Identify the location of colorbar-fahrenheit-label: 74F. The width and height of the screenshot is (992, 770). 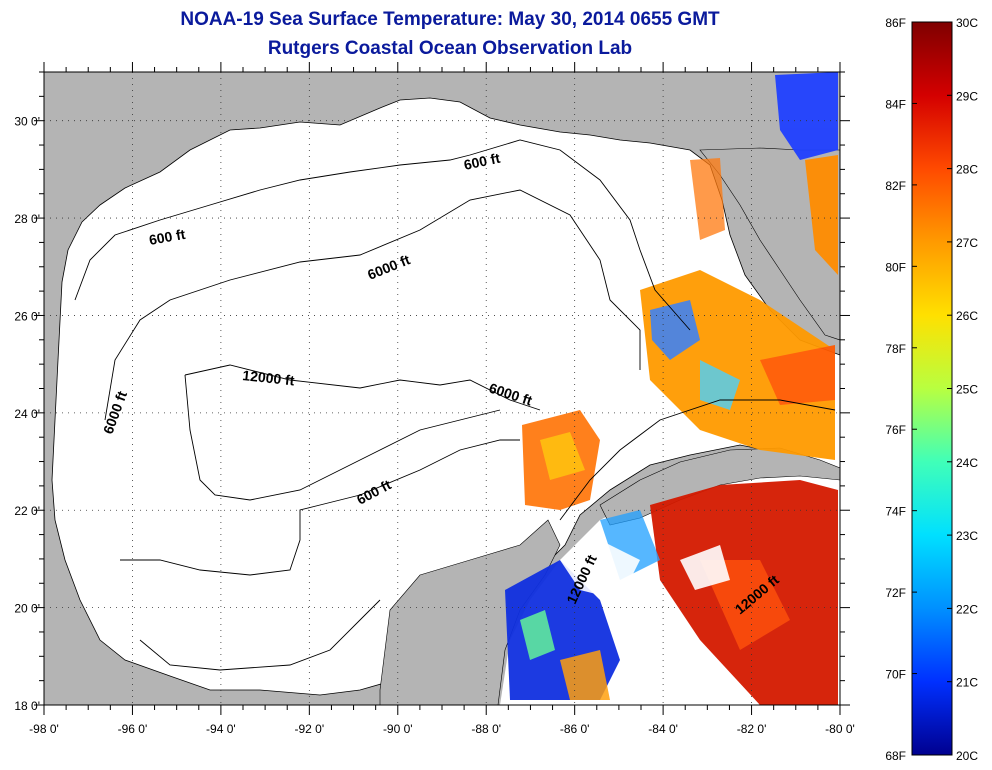
(895, 512).